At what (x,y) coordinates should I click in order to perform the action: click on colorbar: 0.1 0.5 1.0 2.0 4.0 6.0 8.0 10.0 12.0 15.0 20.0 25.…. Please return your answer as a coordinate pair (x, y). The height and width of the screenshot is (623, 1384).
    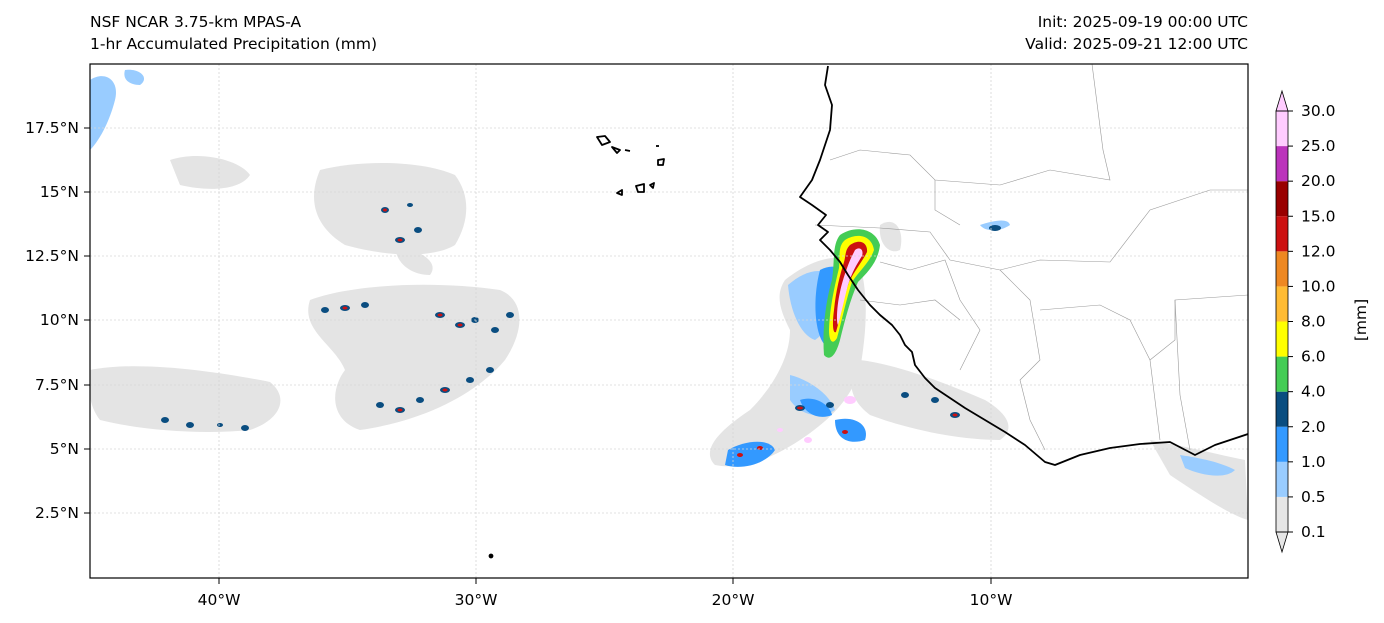
    Looking at the image, I should click on (1305, 321).